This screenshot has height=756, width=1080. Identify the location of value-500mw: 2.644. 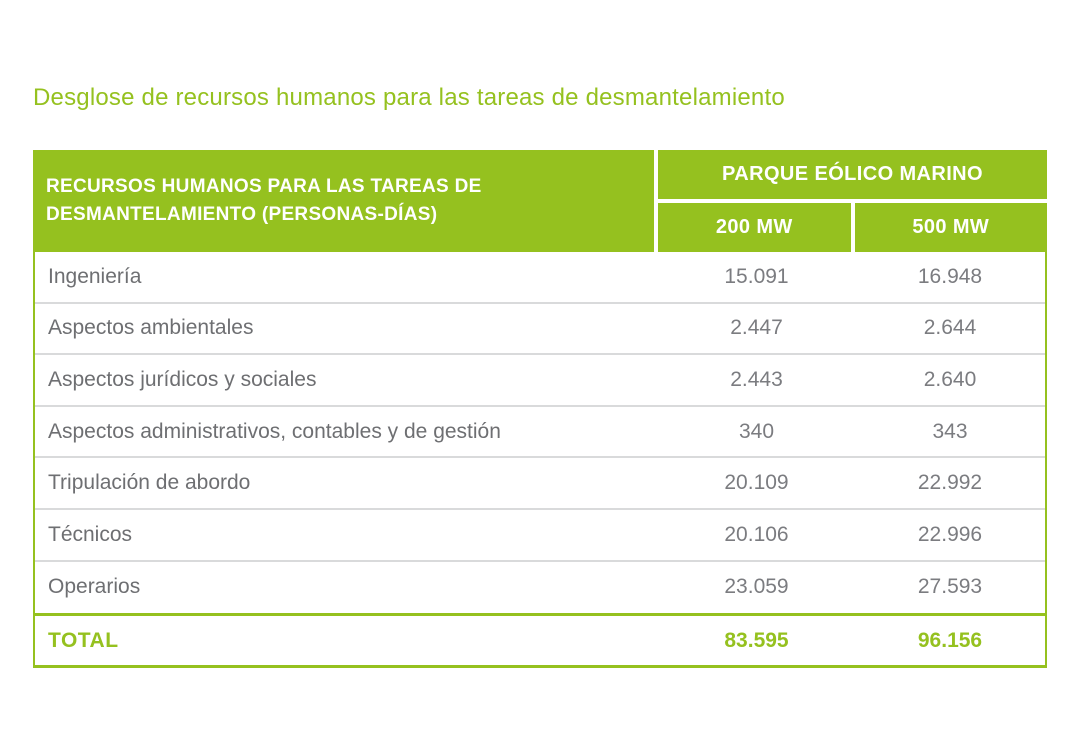
(950, 328).